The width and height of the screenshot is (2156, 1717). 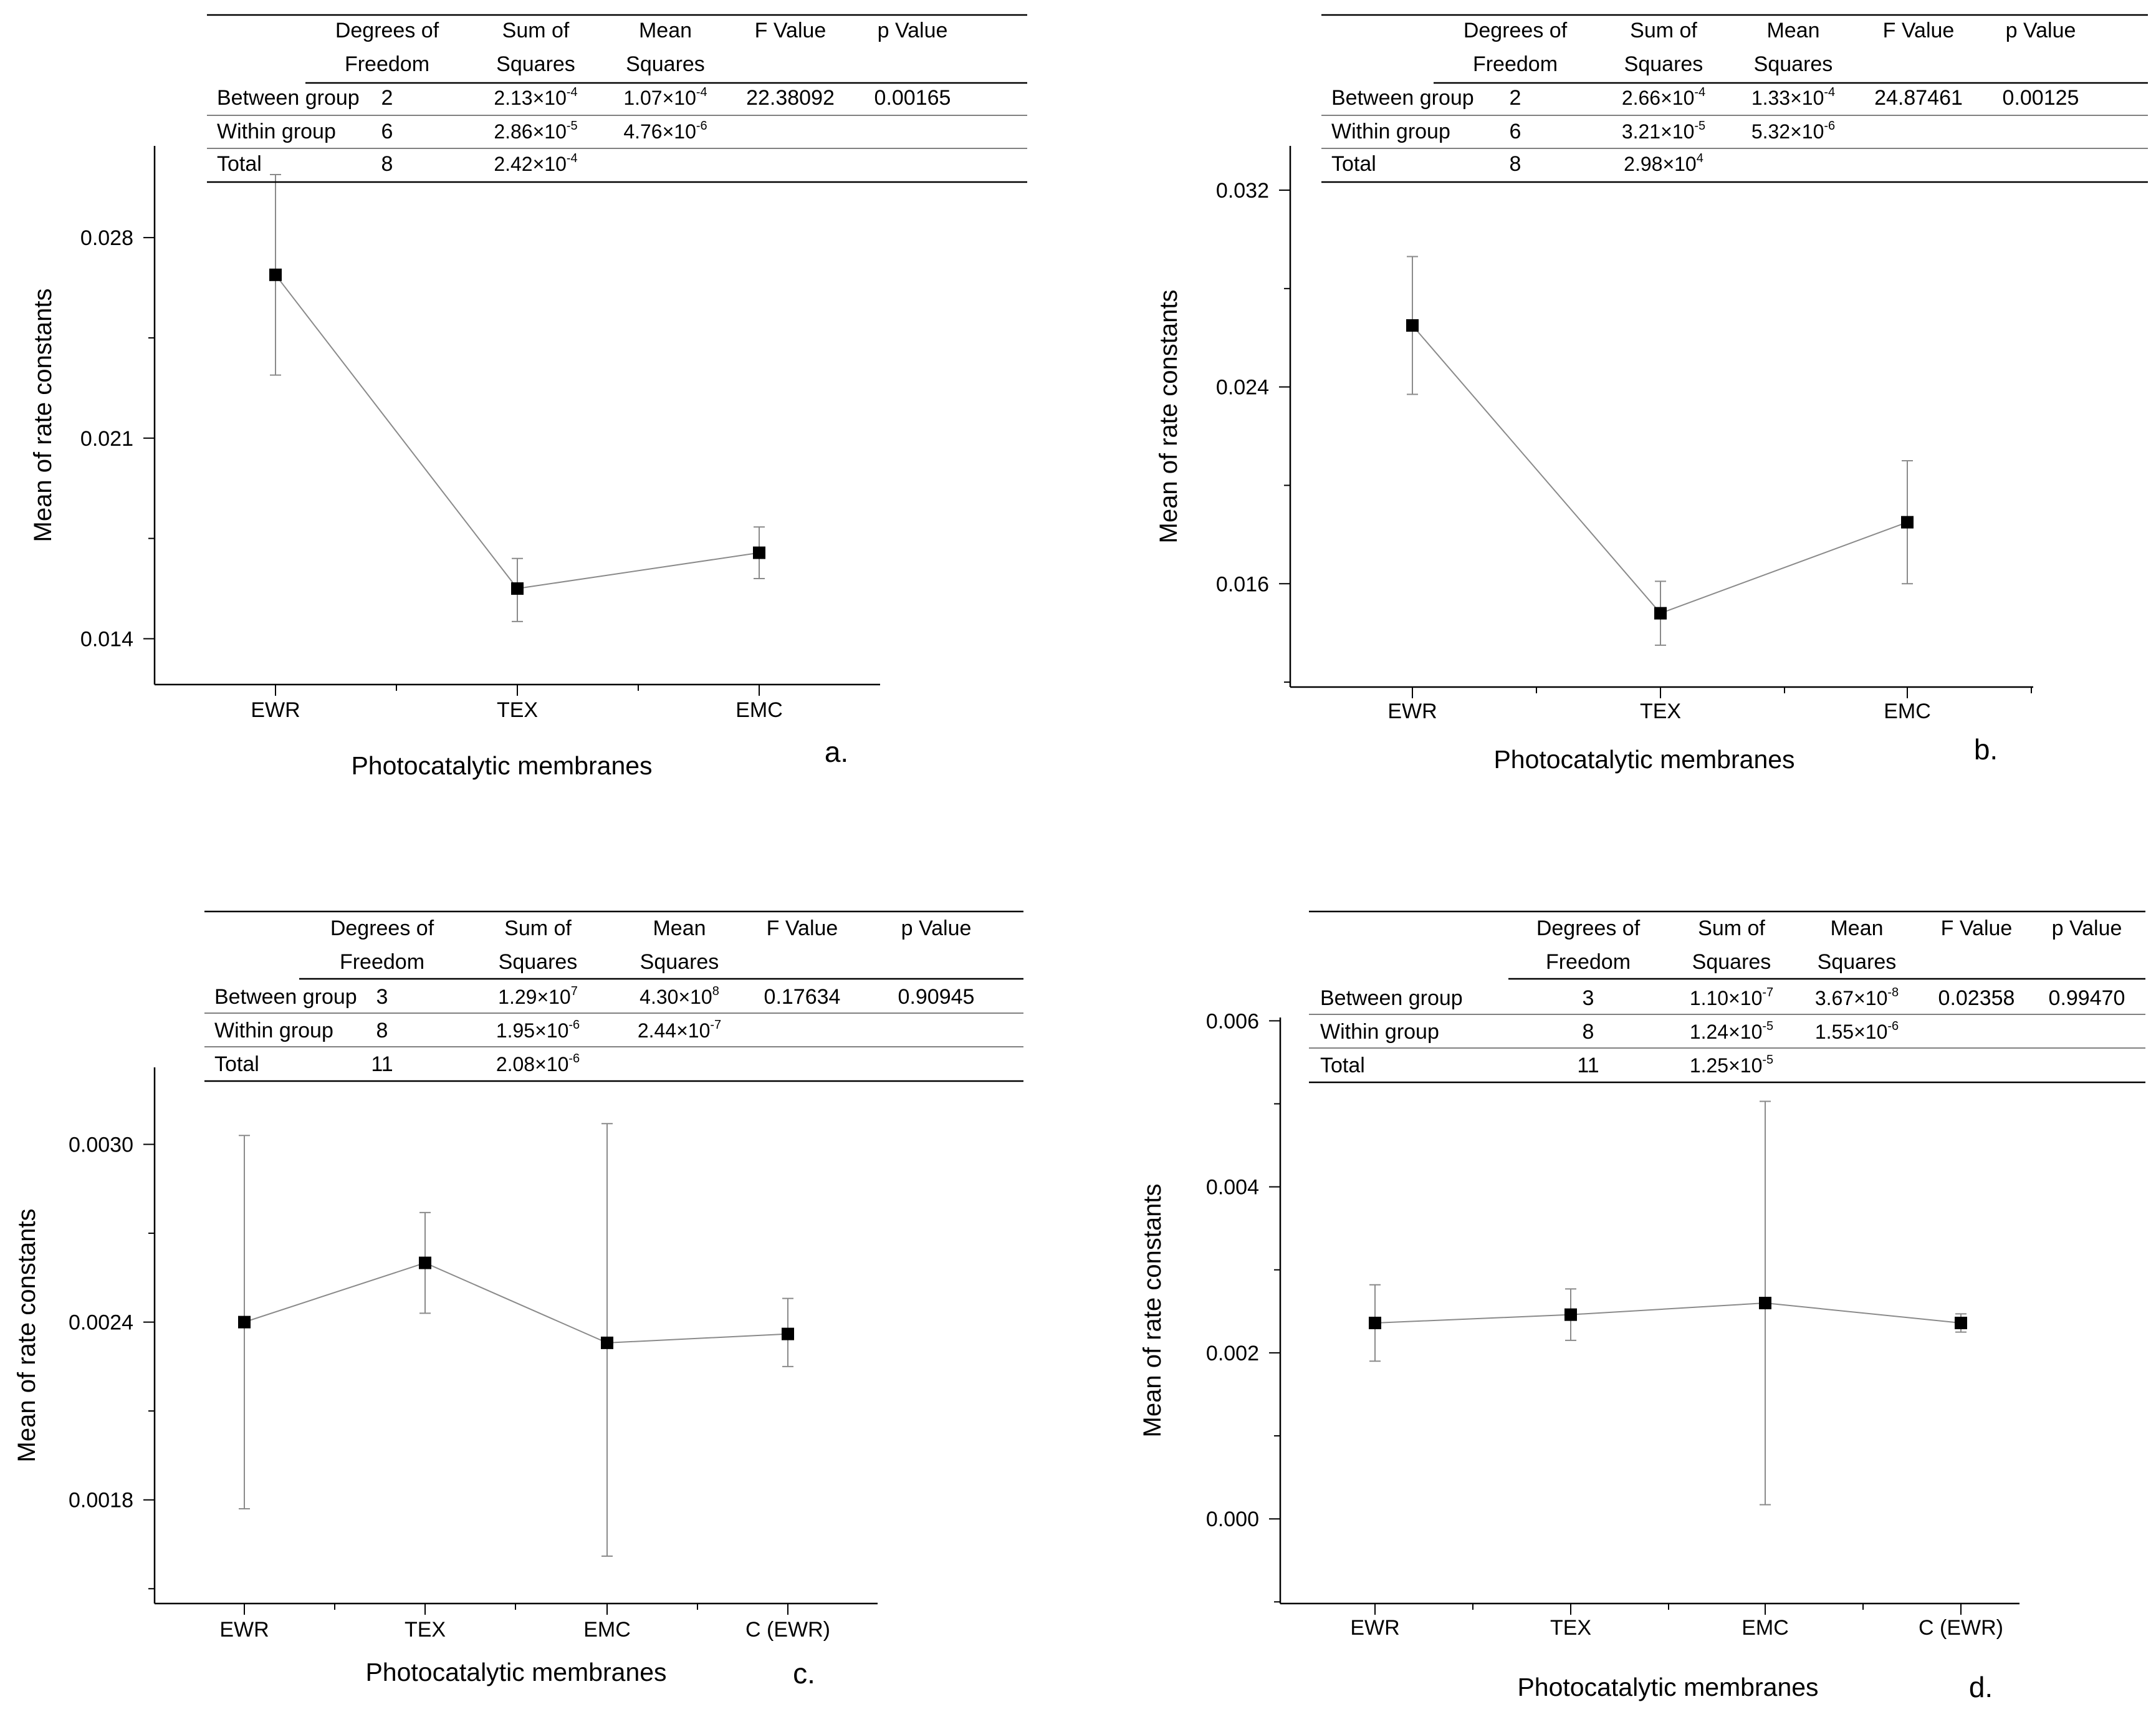 I want to click on table-cell-p: 0.00165, so click(x=912, y=98).